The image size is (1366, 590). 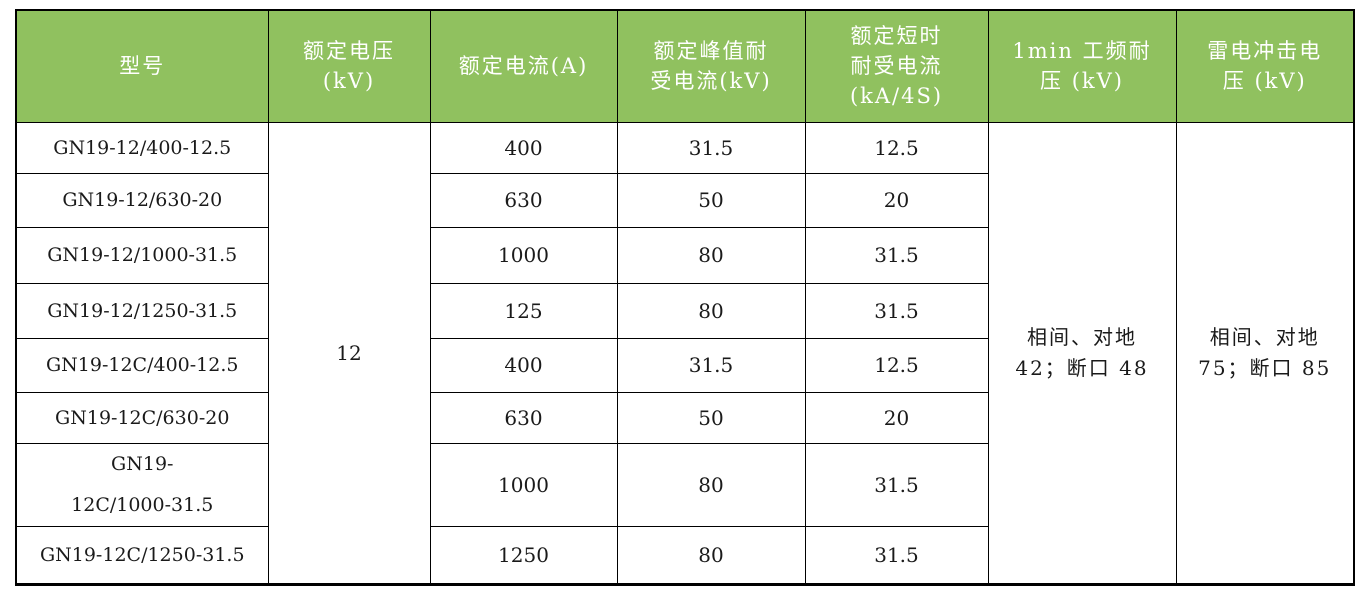 I want to click on cell-model: GN19-12/1000-31.5, so click(x=142, y=255).